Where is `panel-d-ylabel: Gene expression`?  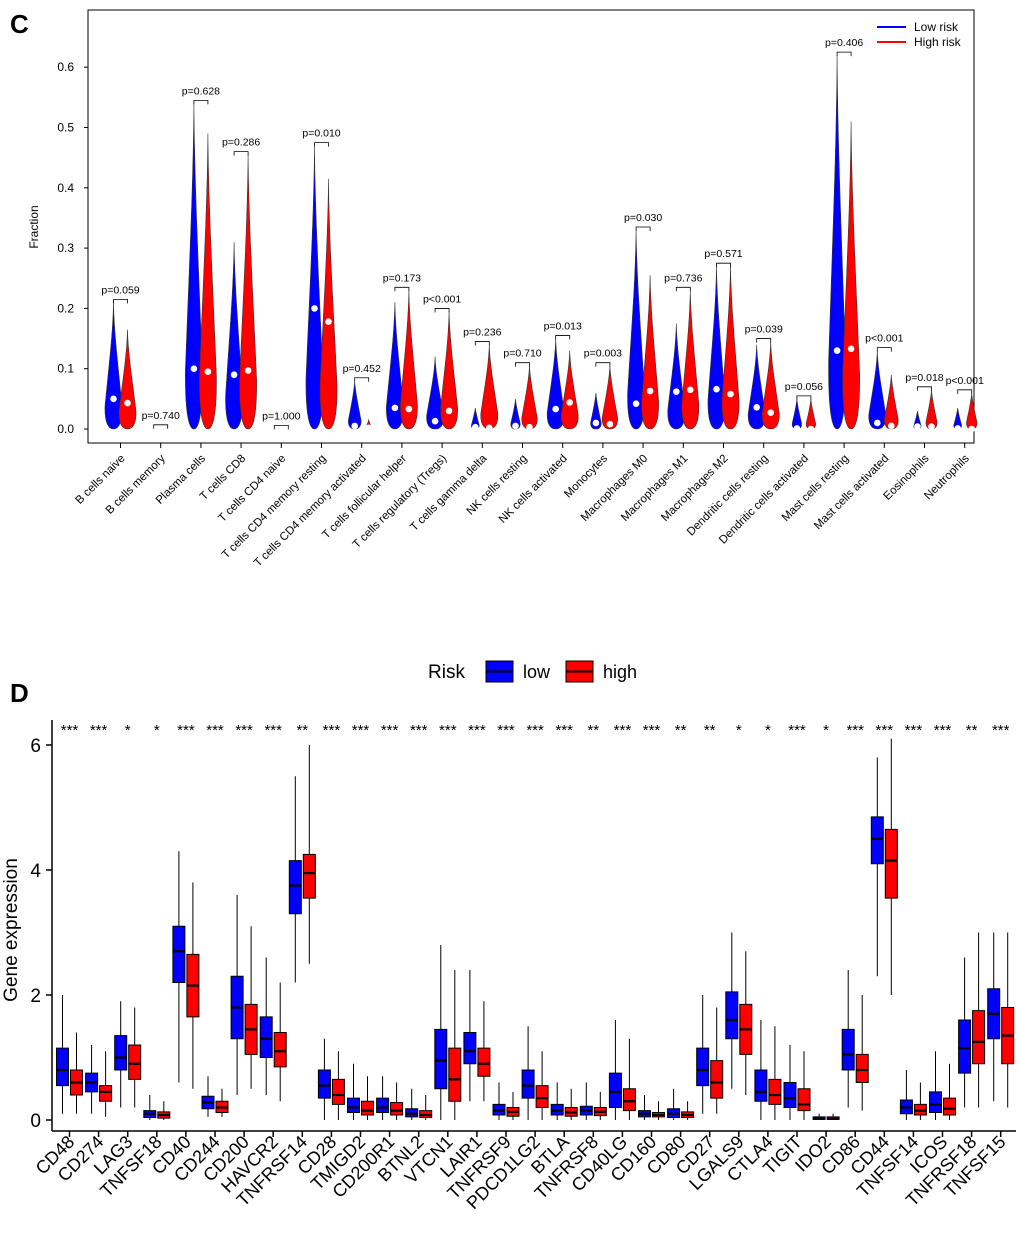 panel-d-ylabel: Gene expression is located at coordinates (11, 930).